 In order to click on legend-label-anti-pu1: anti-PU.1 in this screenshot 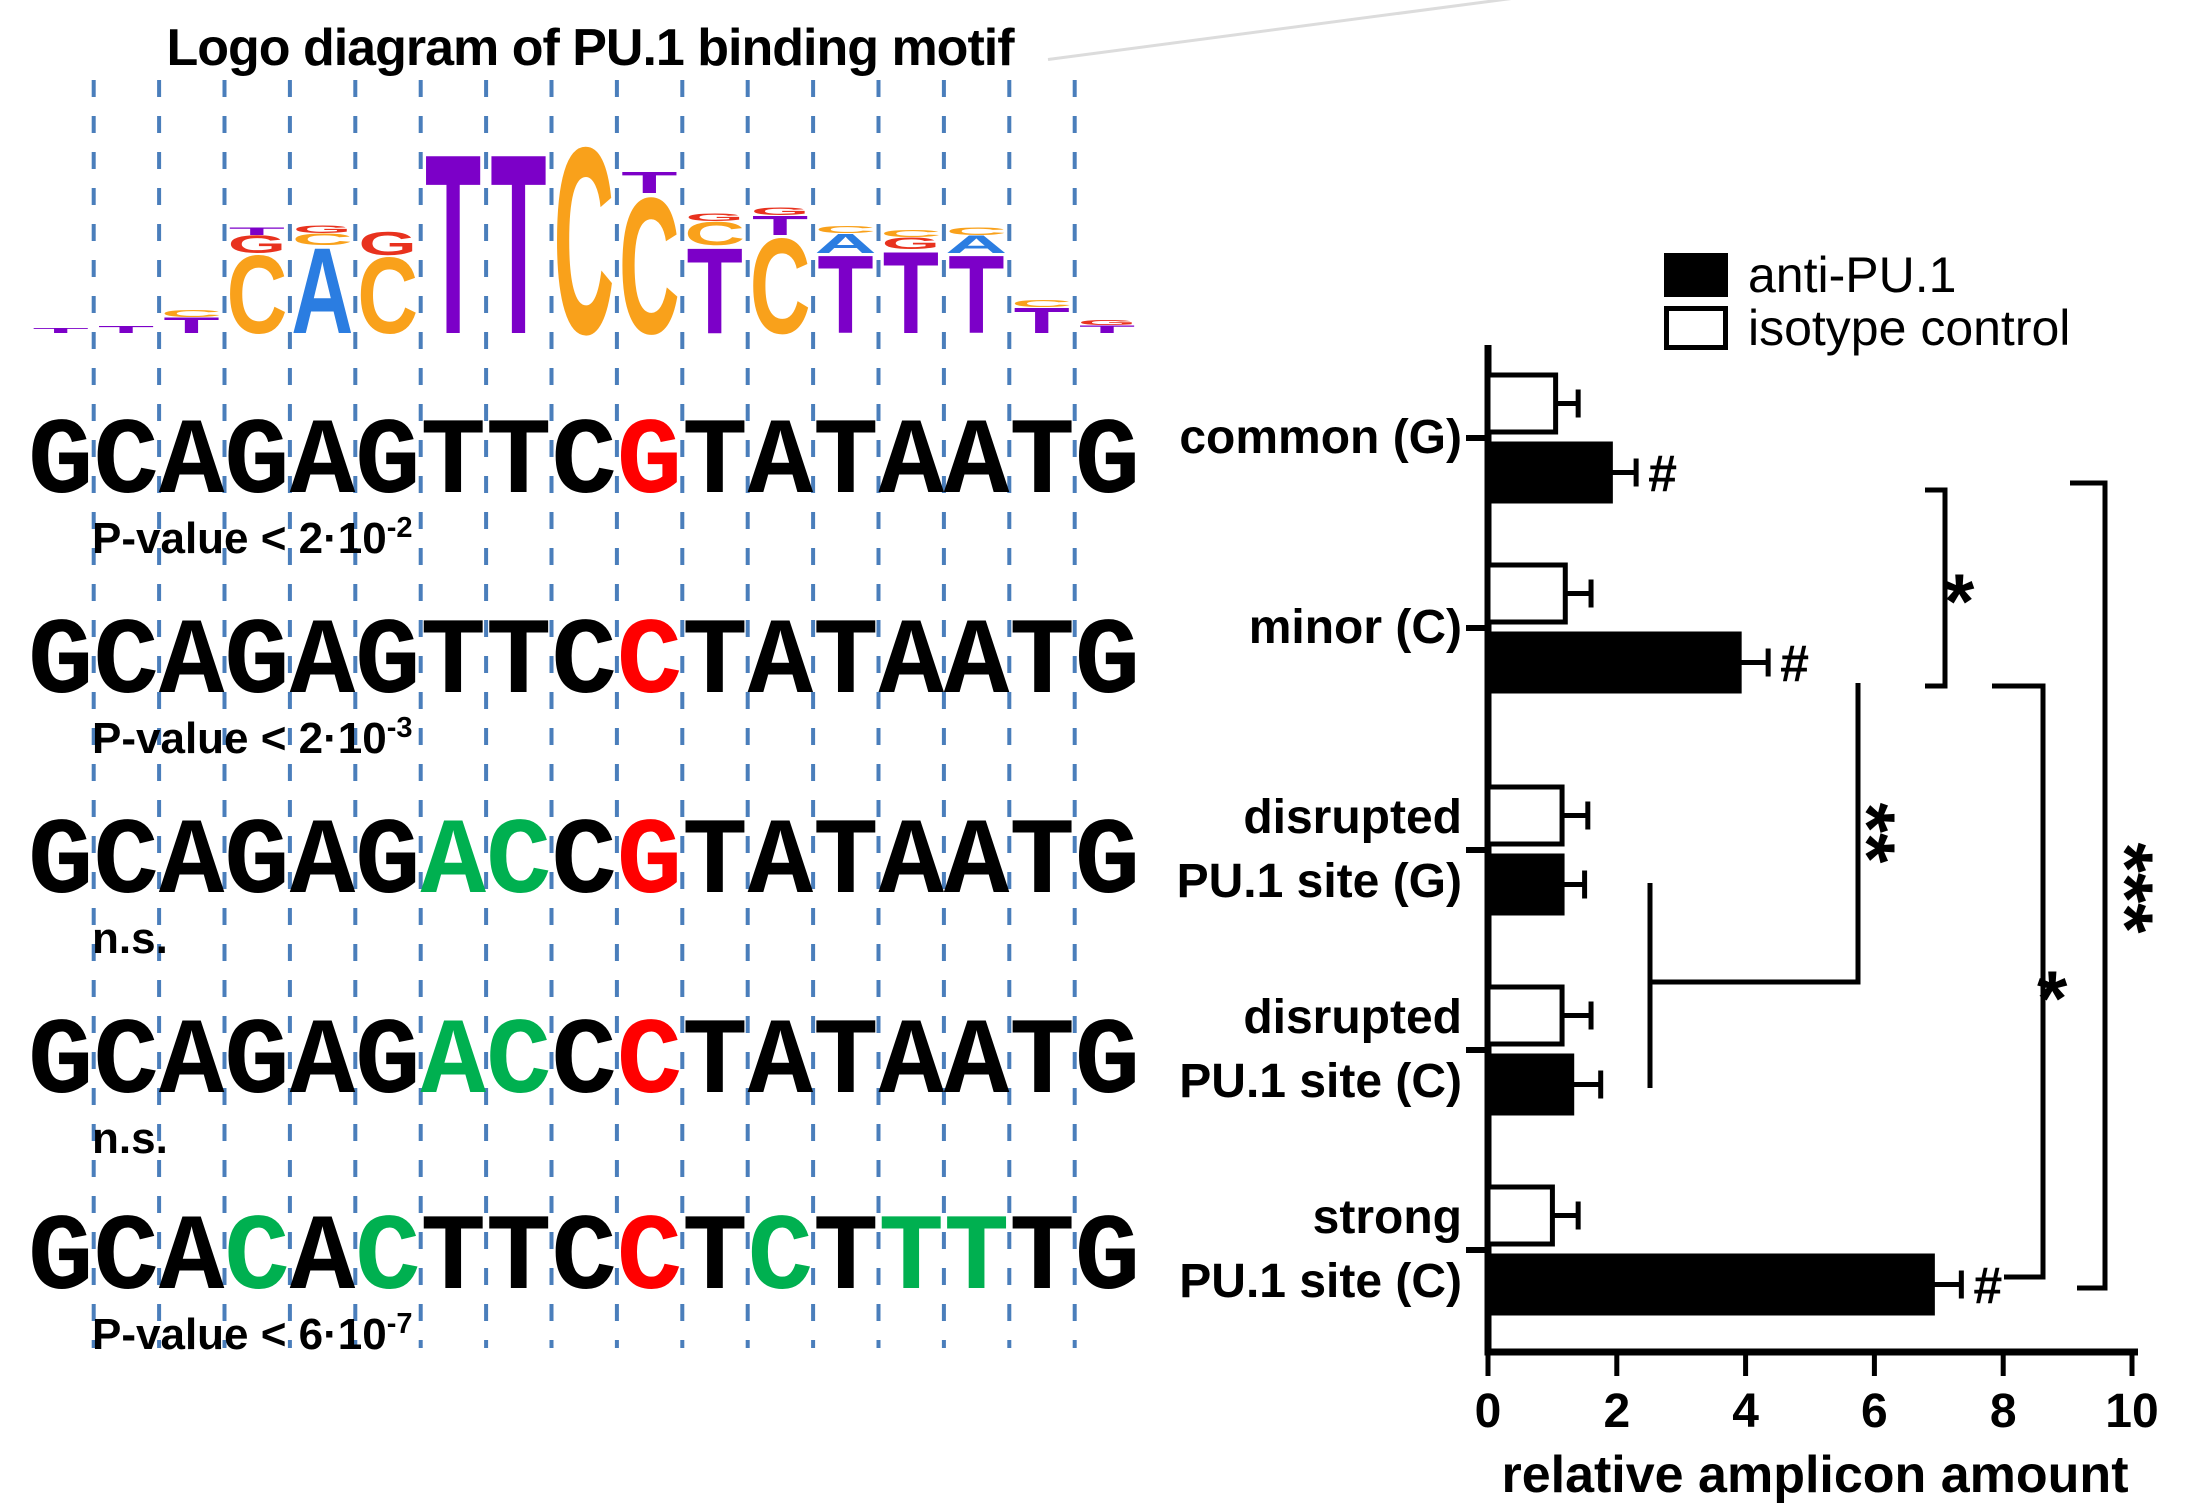, I will do `click(1852, 275)`.